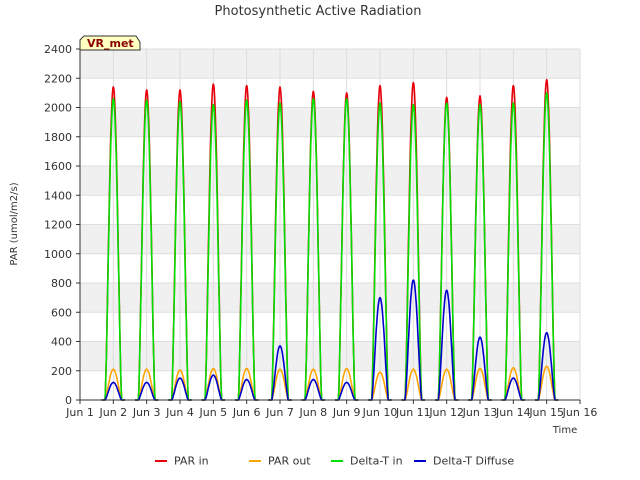 The image size is (640, 480). I want to click on series-line-par-out, so click(330, 383).